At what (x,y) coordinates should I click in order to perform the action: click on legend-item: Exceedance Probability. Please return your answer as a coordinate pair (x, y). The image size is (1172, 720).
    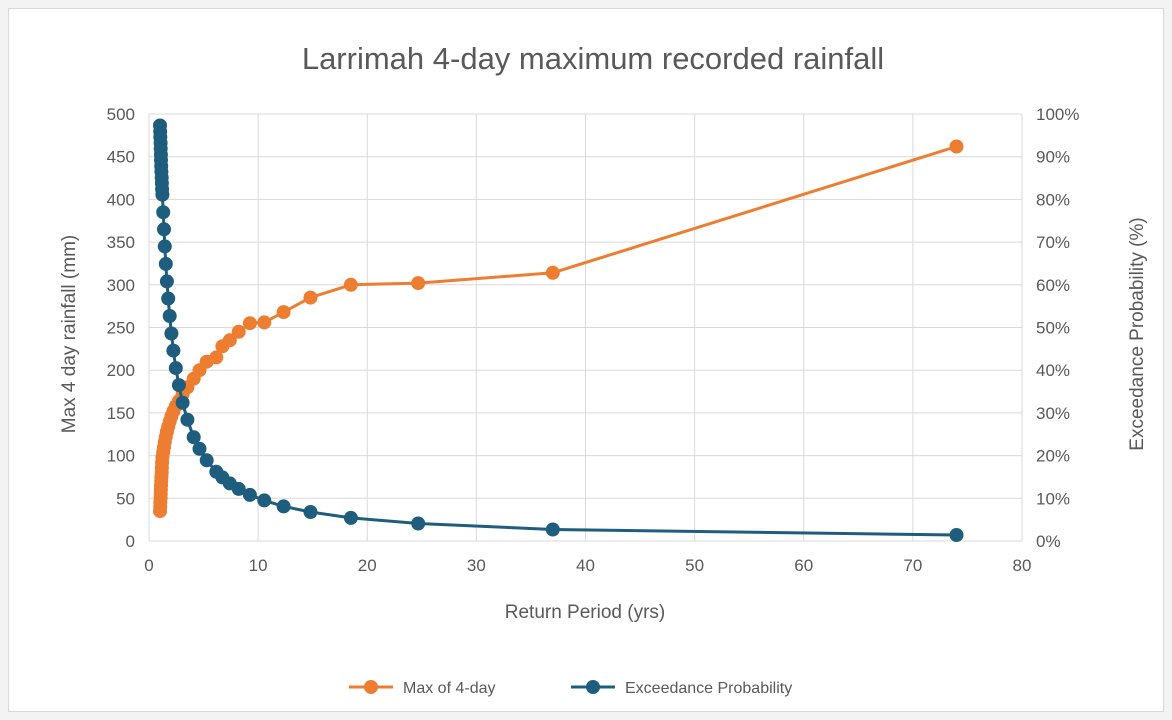
    Looking at the image, I should click on (681, 688).